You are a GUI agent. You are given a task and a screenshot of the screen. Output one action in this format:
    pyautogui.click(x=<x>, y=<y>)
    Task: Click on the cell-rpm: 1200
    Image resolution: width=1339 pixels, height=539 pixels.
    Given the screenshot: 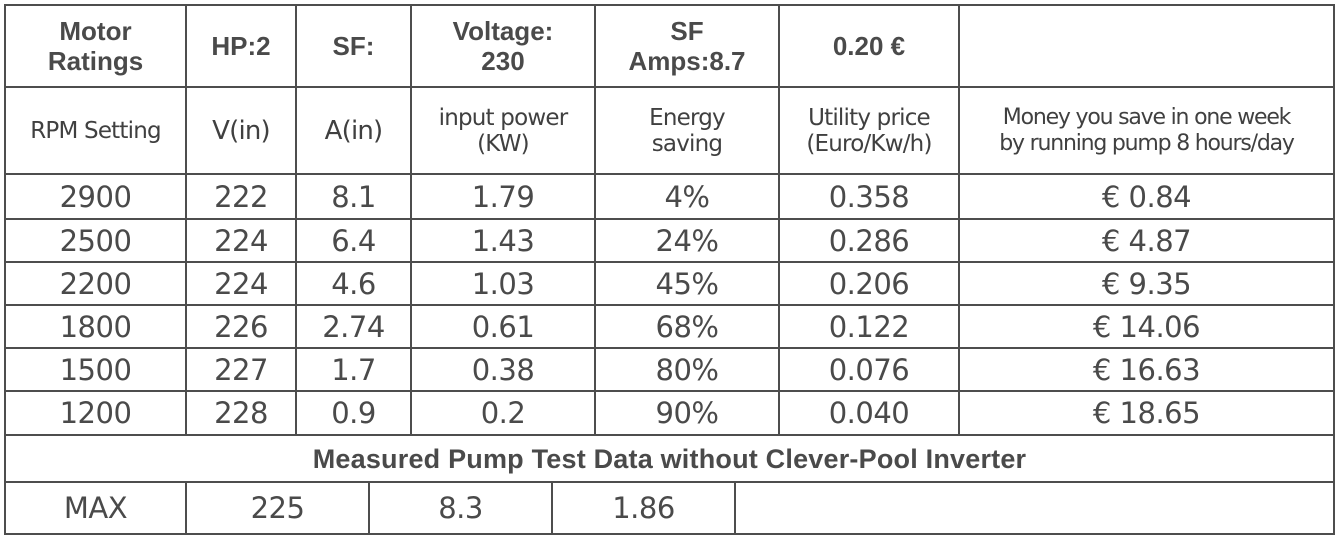 What is the action you would take?
    pyautogui.click(x=95, y=413)
    